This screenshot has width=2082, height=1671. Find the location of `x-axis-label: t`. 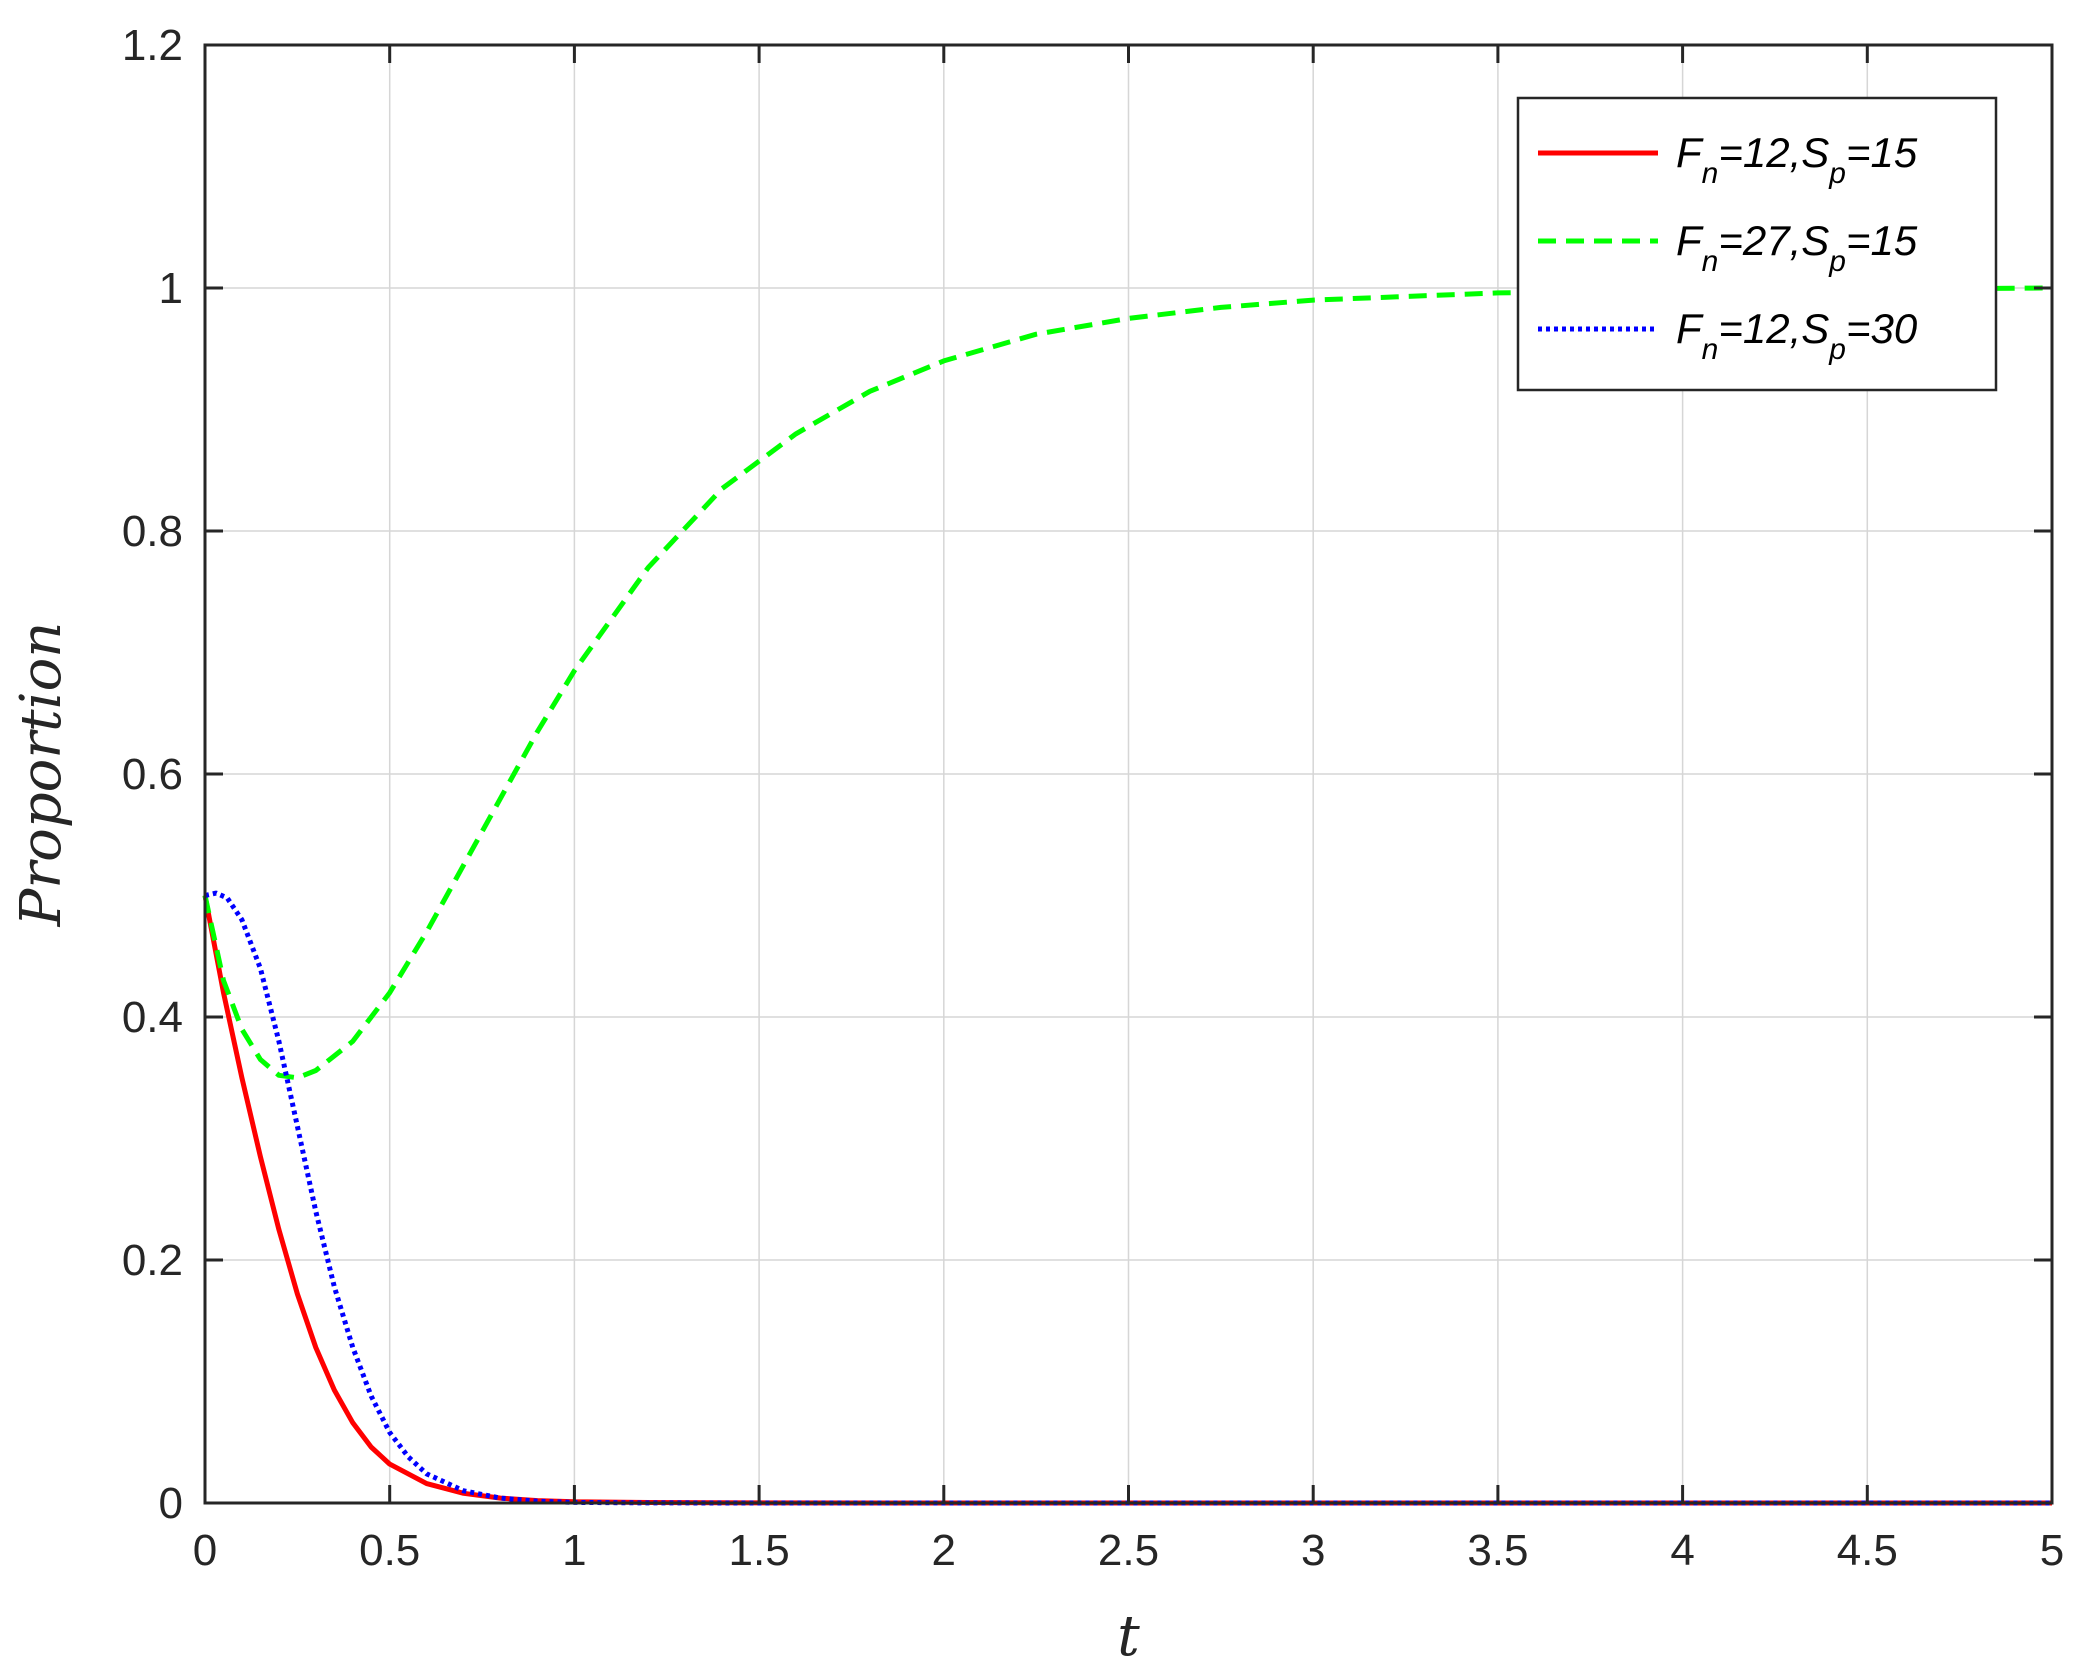

x-axis-label: t is located at coordinates (1128, 1636).